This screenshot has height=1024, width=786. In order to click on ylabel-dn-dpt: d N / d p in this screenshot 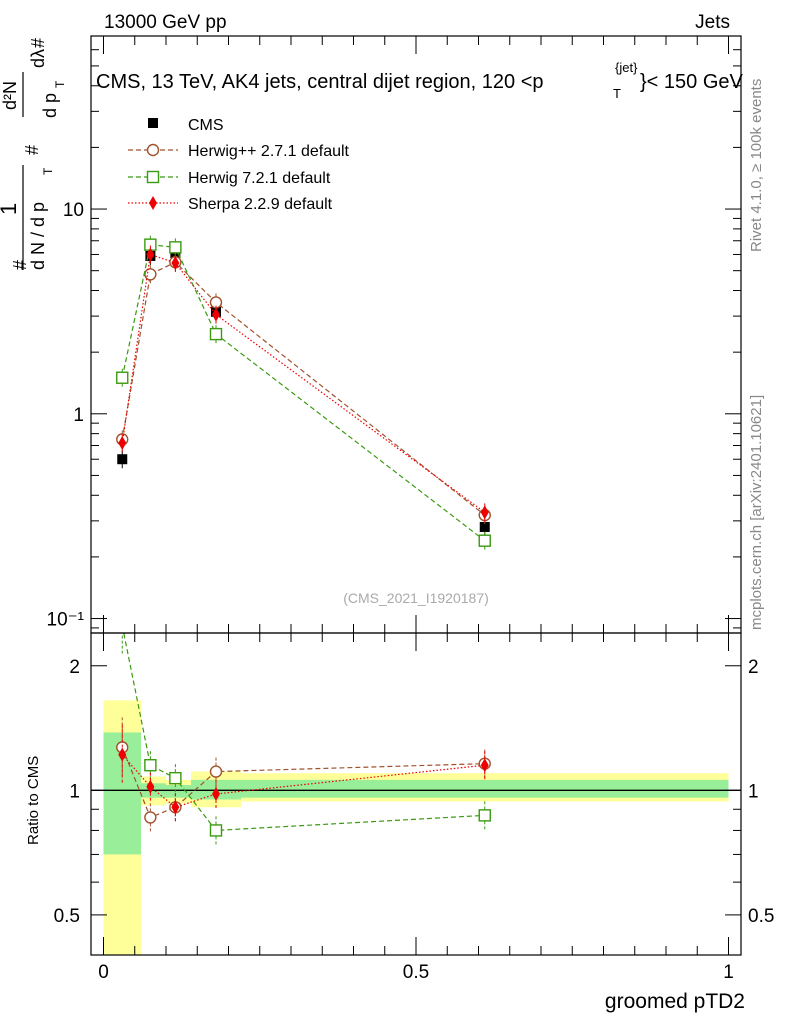, I will do `click(38, 236)`.